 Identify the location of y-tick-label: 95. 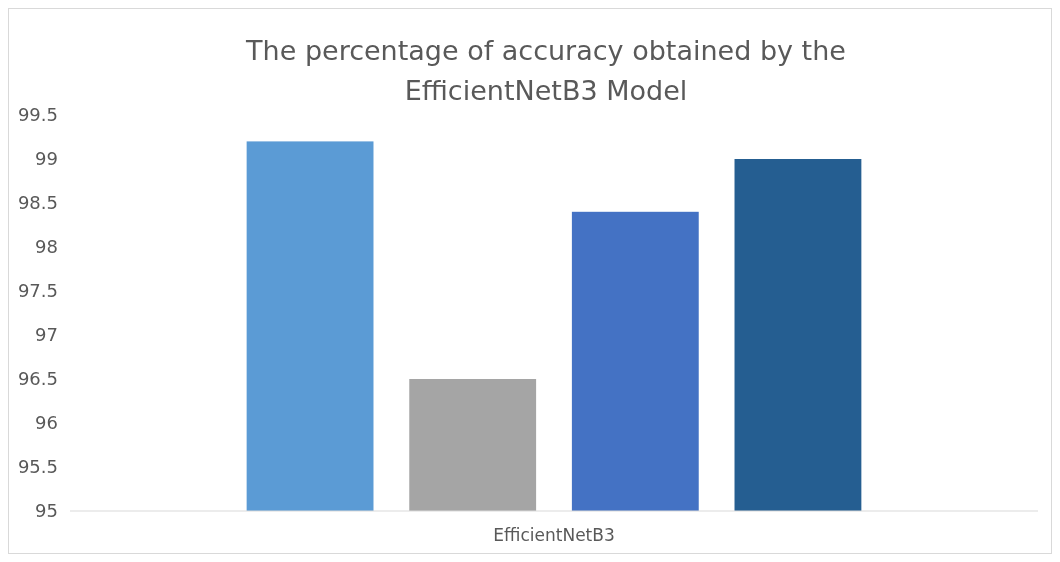
(46, 511).